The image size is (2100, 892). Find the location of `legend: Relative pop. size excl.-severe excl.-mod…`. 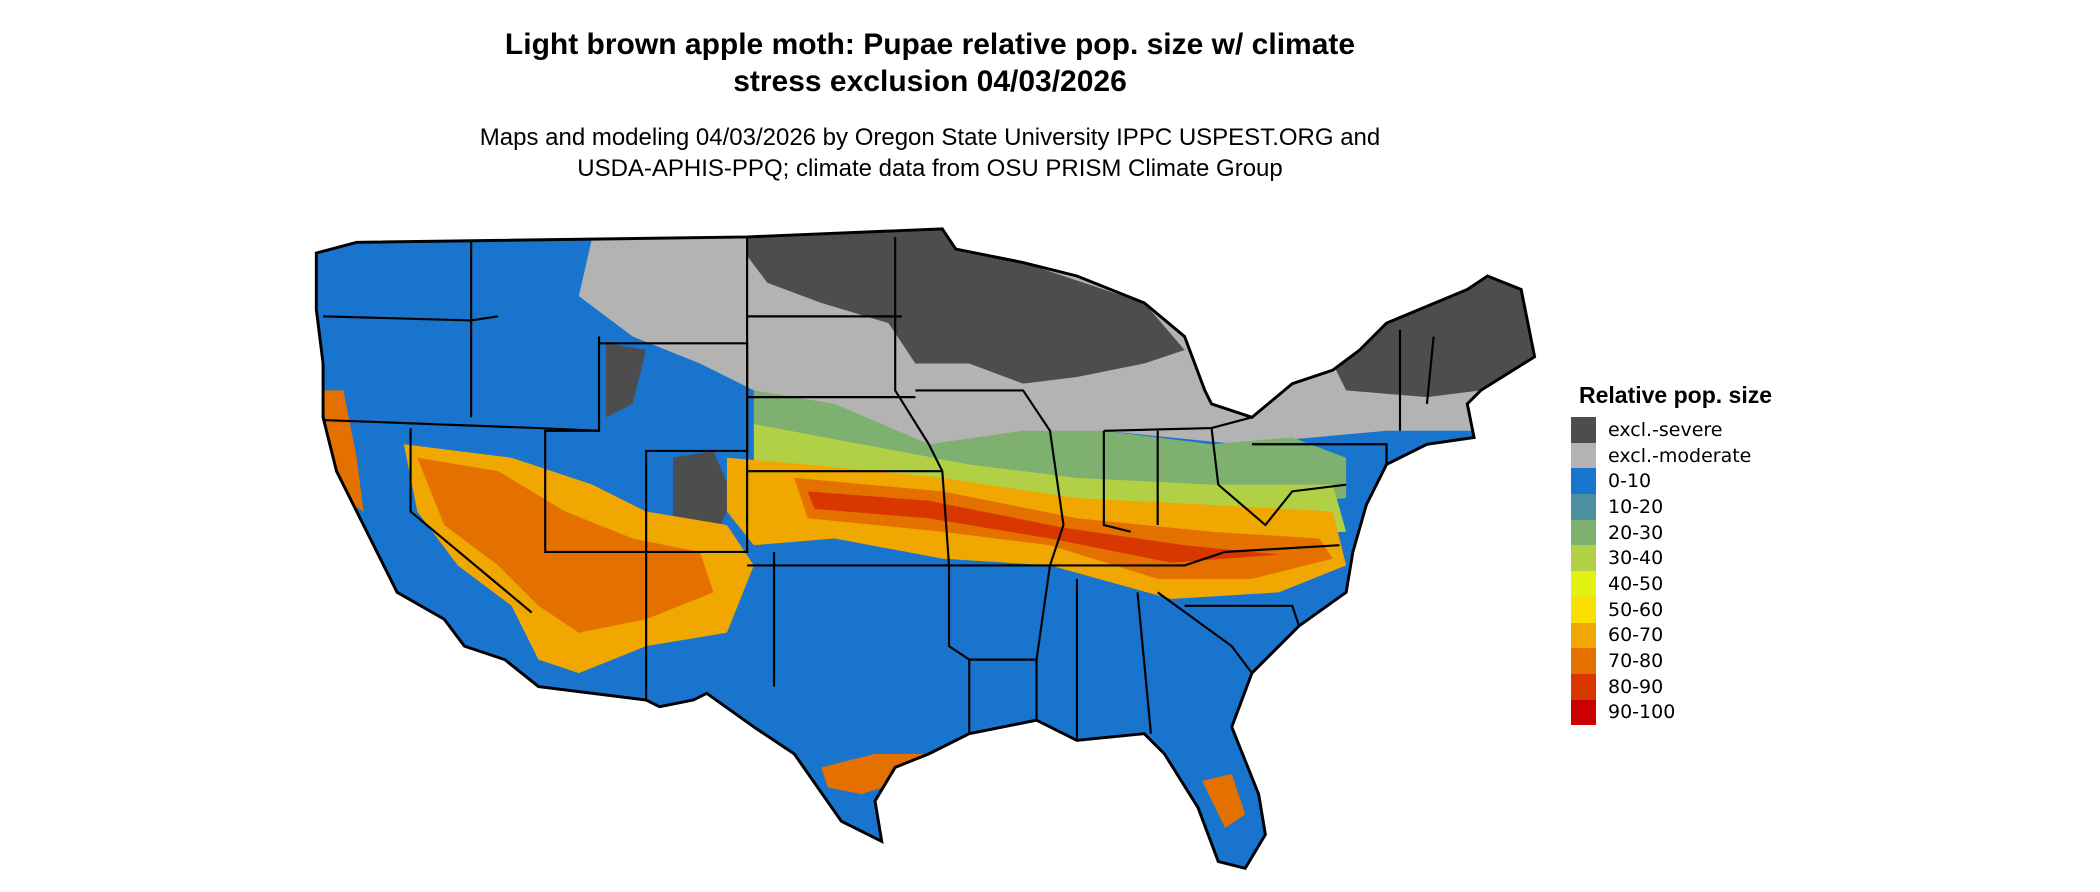

legend: Relative pop. size excl.-severe excl.-mod… is located at coordinates (1672, 554).